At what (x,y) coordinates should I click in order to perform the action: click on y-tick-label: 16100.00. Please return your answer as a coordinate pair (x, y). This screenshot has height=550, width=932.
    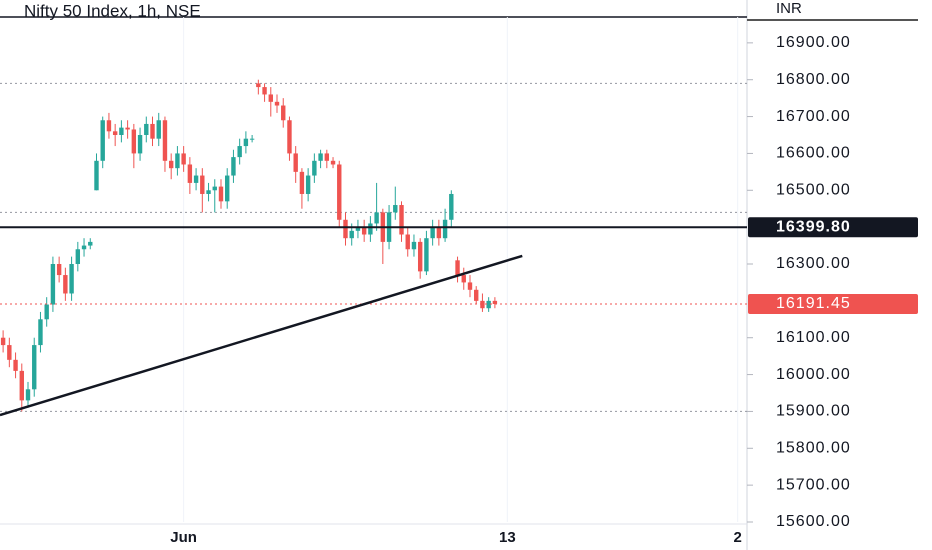
    Looking at the image, I should click on (813, 337).